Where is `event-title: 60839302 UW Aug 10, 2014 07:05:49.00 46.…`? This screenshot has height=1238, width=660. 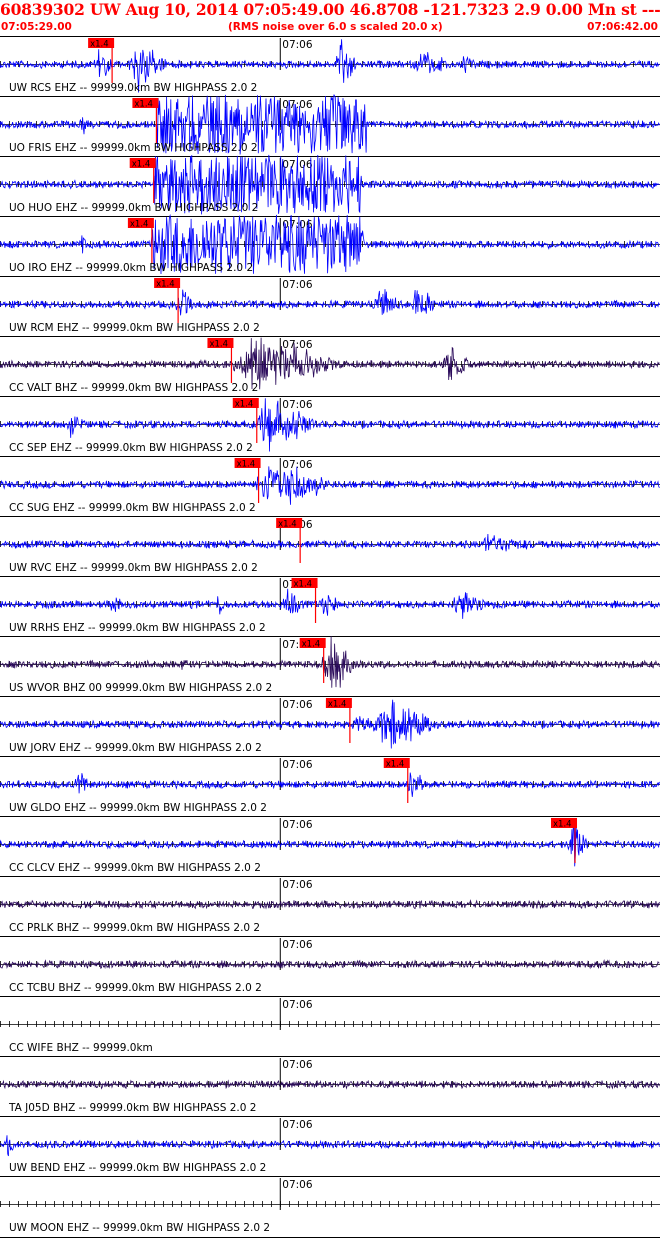
event-title: 60839302 UW Aug 10, 2014 07:05:49.00 46.… is located at coordinates (330, 9).